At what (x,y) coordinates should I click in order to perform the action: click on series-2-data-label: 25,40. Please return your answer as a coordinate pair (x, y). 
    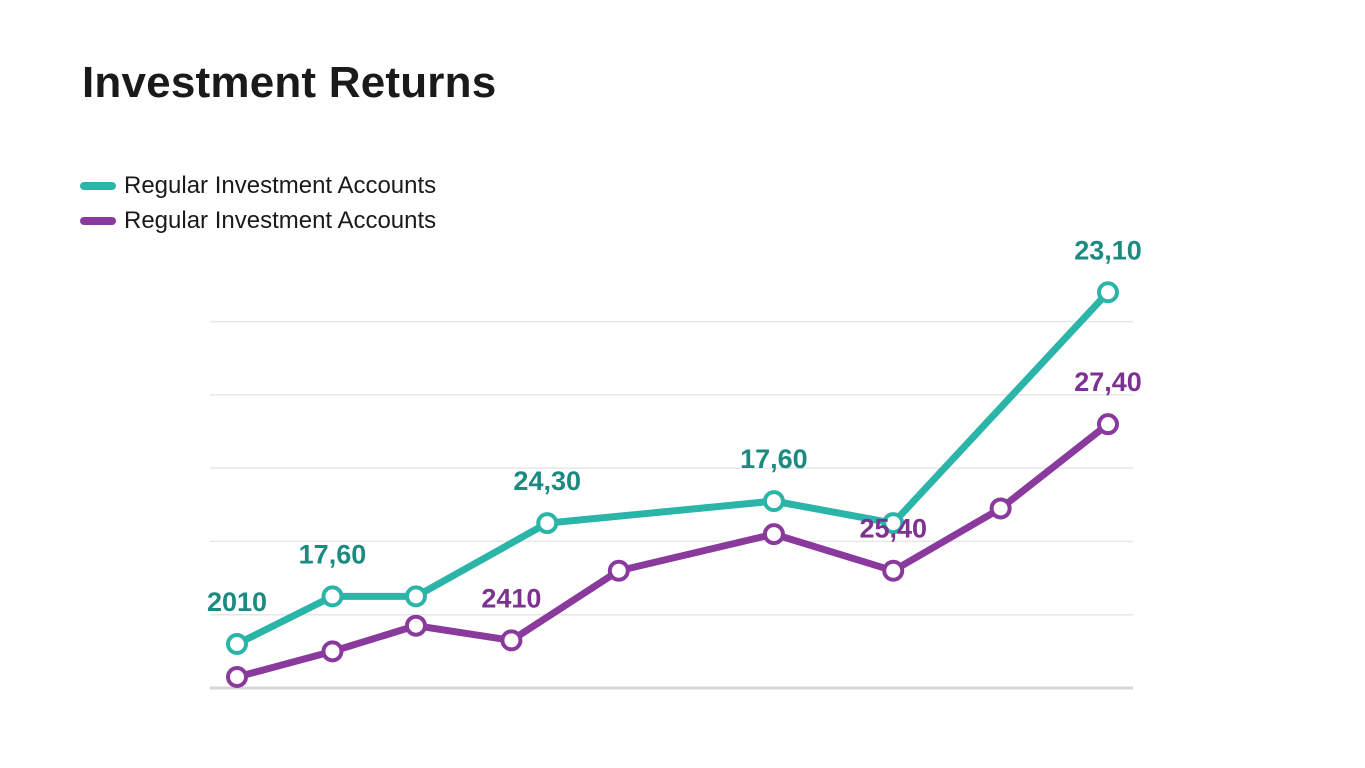
    Looking at the image, I should click on (893, 529).